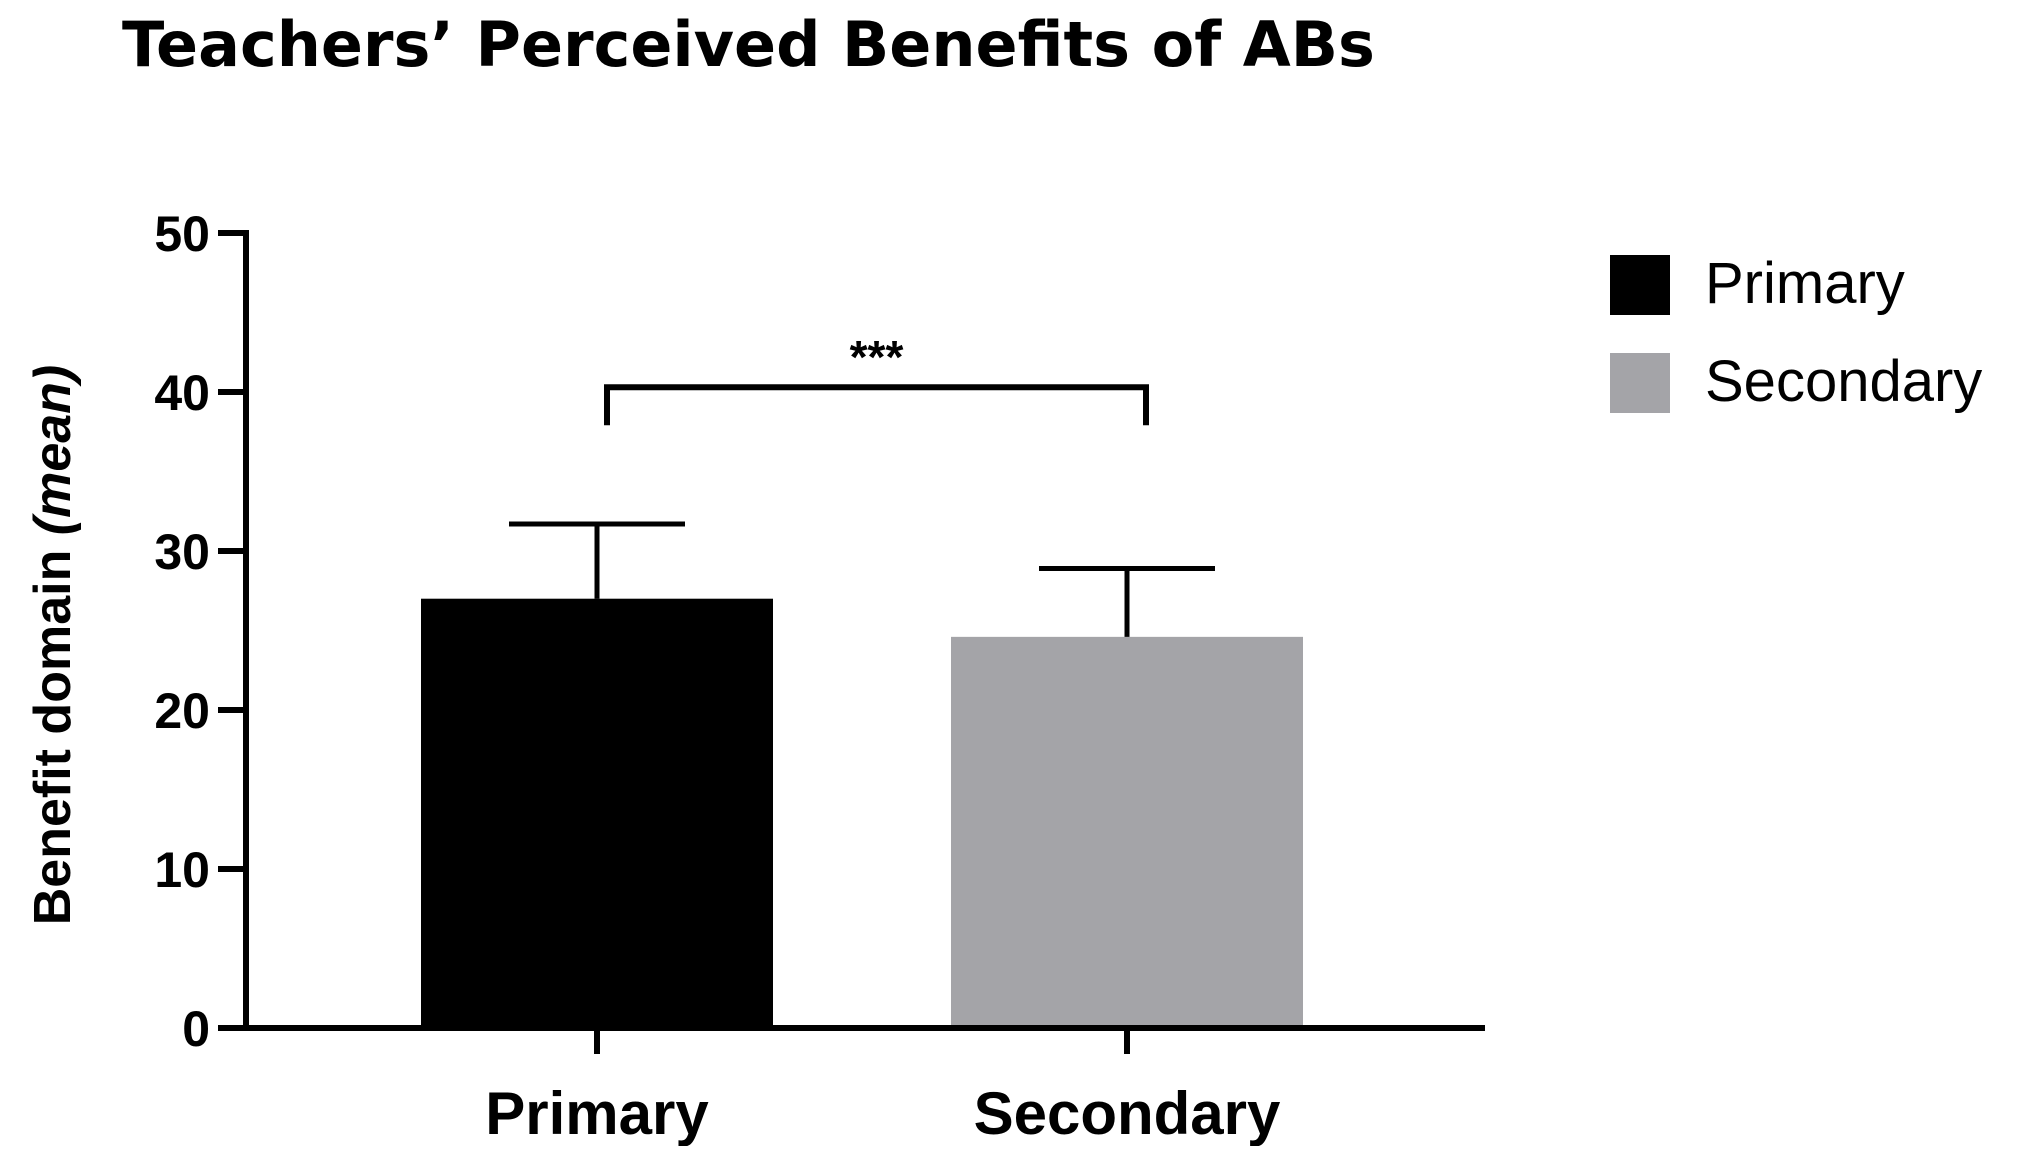 This screenshot has width=2017, height=1151. Describe the element at coordinates (182, 552) in the screenshot. I see `y-tick-label-30: 30` at that location.